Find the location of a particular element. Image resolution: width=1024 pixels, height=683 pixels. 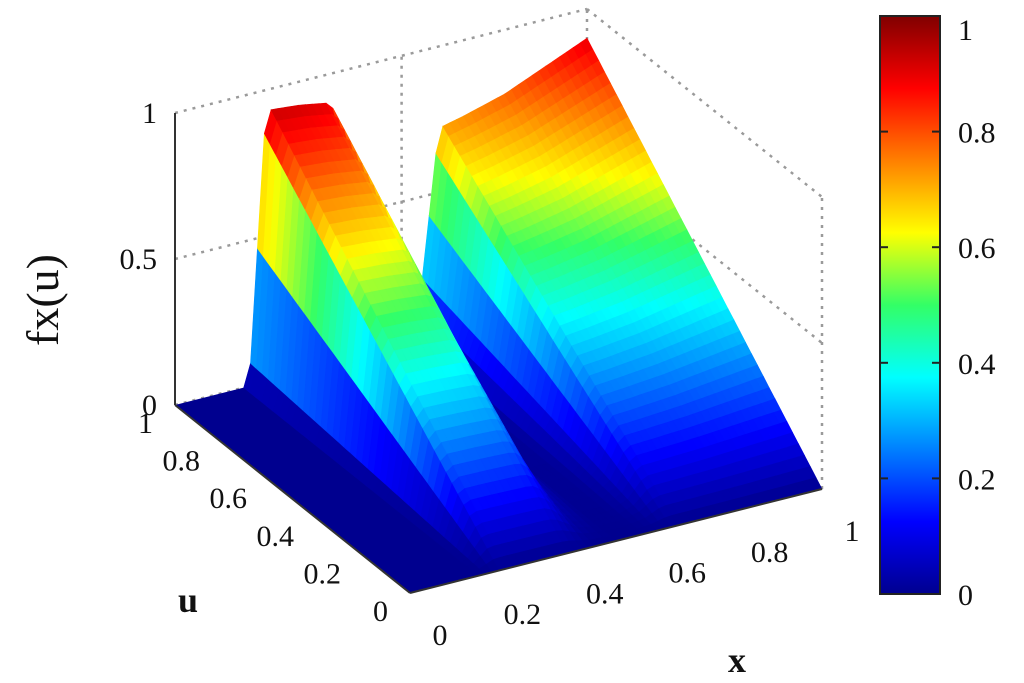

colorbar-tick-label: 1 is located at coordinates (965, 30).